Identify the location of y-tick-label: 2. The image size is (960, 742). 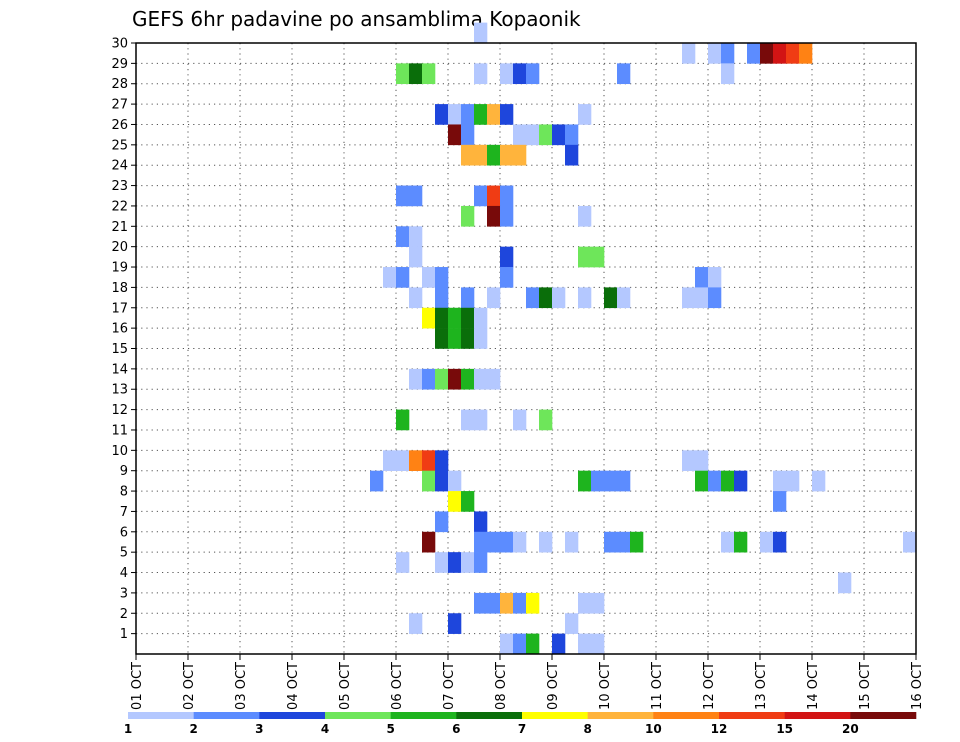
(124, 614).